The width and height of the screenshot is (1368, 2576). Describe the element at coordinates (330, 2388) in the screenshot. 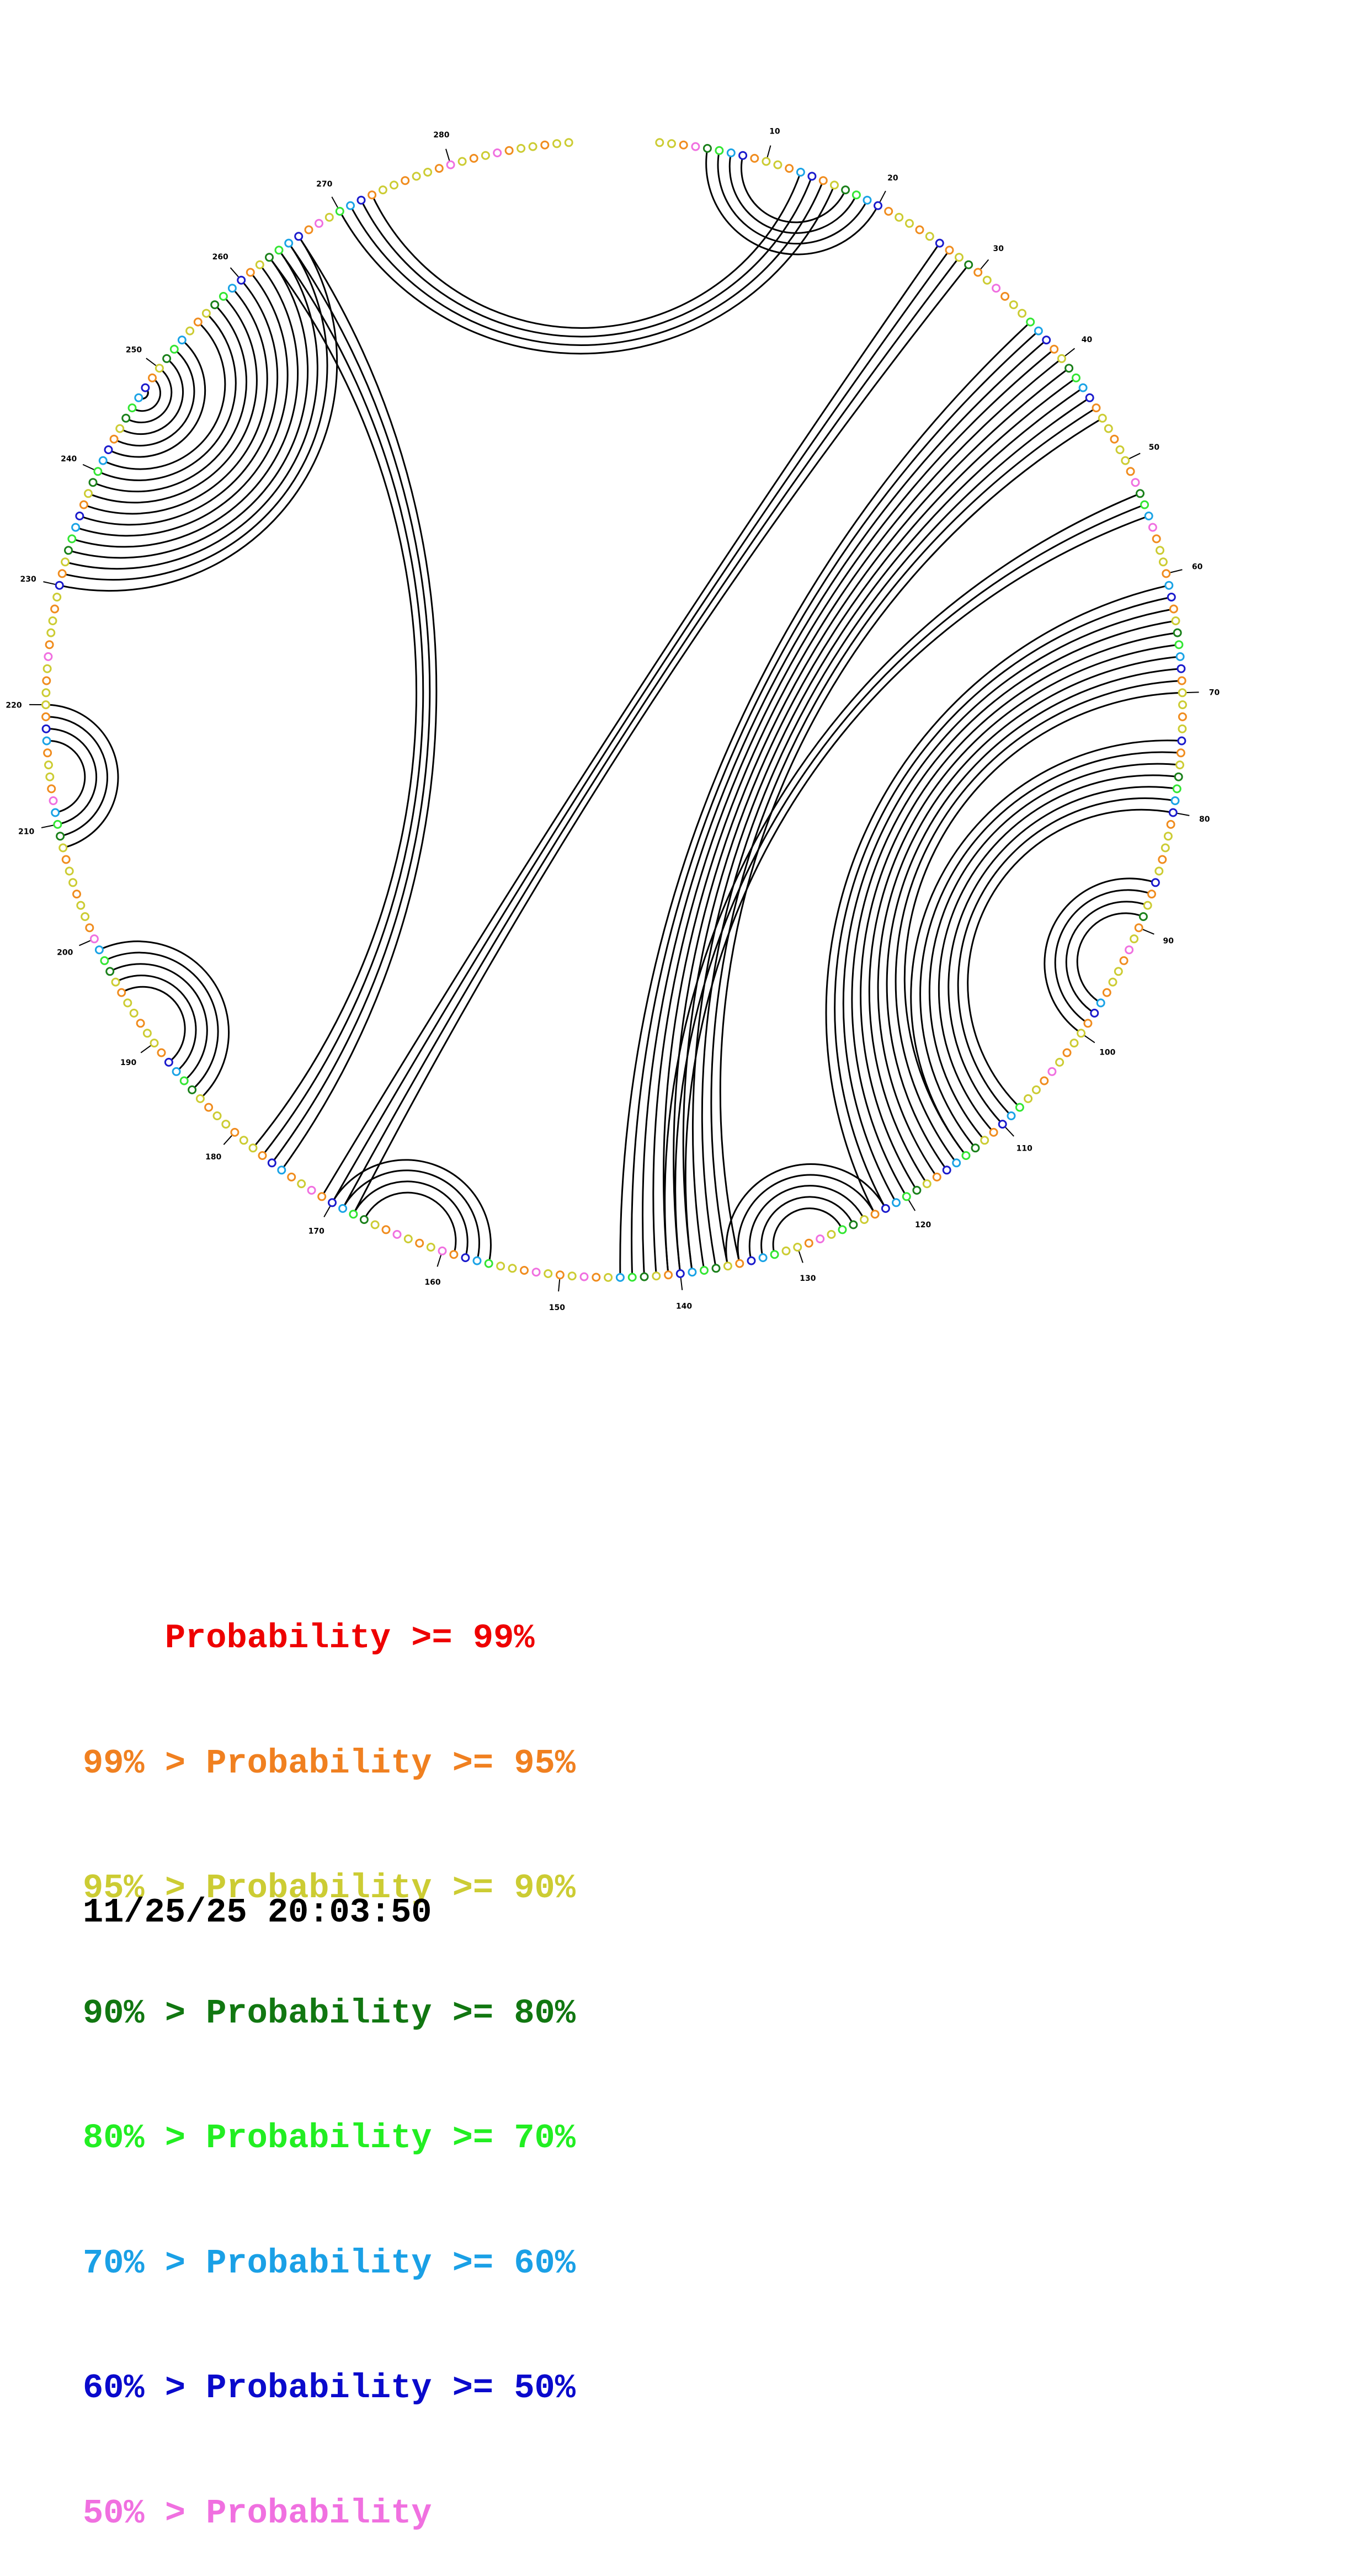

I see `legend-row-7: 60% > Probability >= 50%` at that location.